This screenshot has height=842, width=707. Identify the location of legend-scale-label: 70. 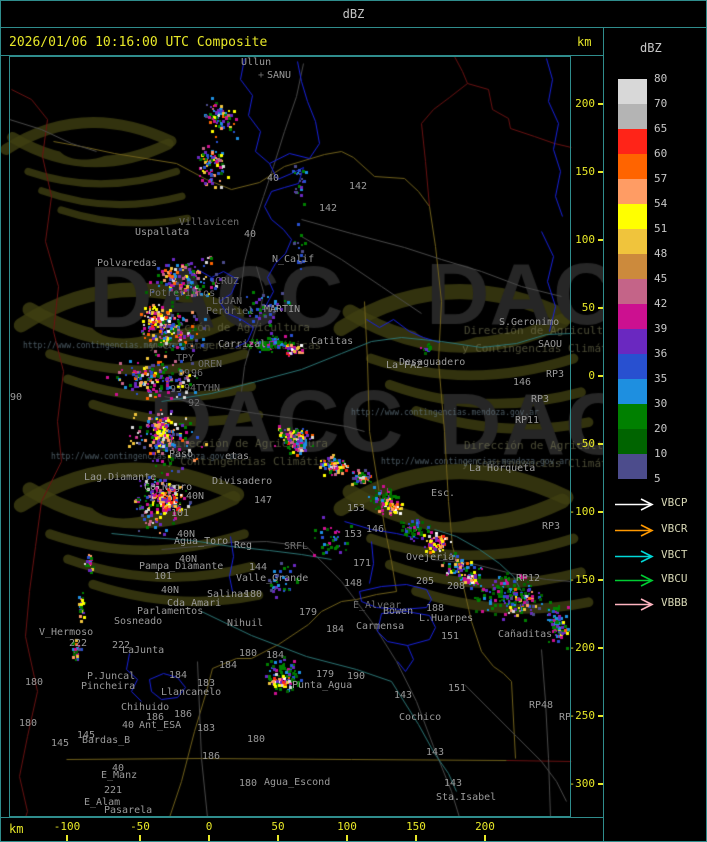
(661, 103).